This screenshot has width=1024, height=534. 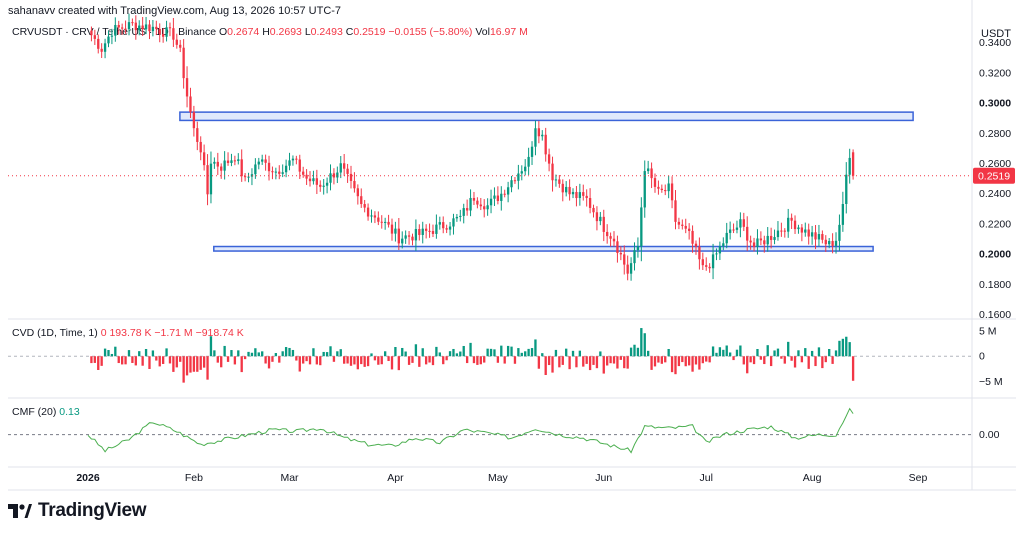 I want to click on support-zone, so click(x=543, y=248).